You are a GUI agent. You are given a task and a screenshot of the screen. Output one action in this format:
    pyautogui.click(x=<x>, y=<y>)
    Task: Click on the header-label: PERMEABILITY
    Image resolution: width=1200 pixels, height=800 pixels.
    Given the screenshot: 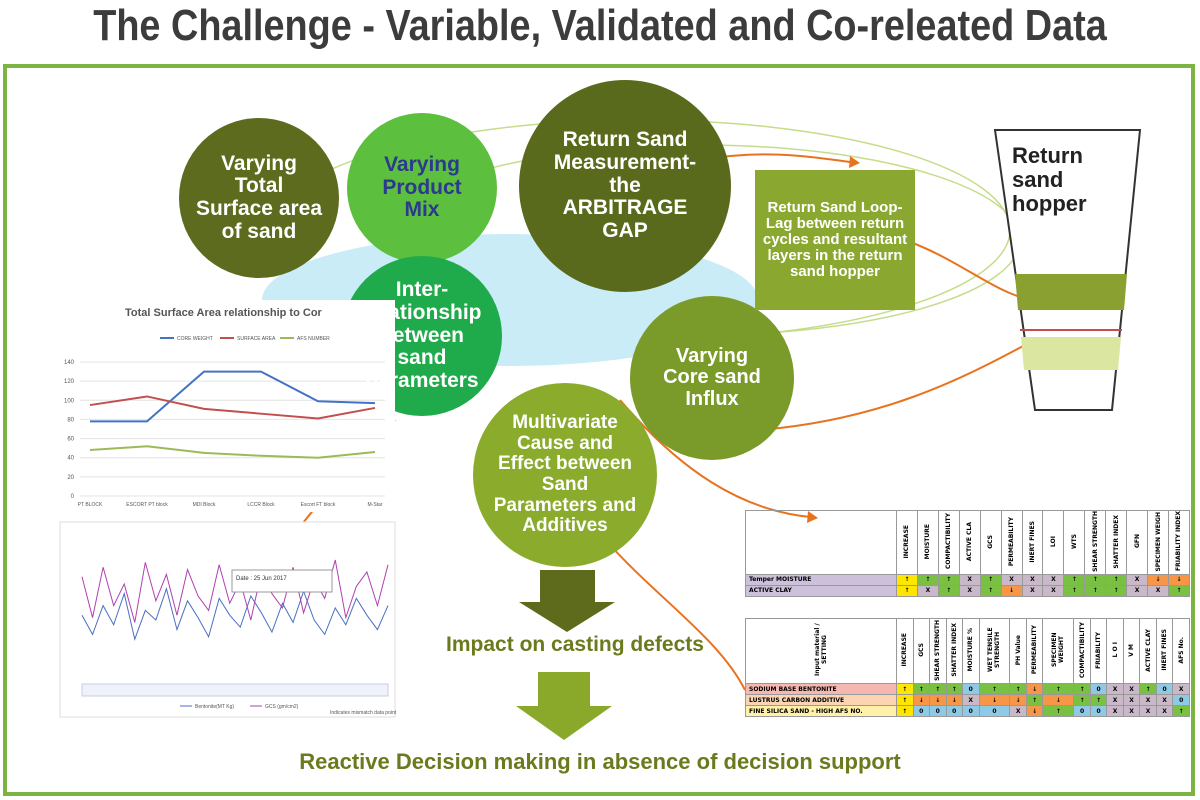 What is the action you would take?
    pyautogui.click(x=1012, y=541)
    